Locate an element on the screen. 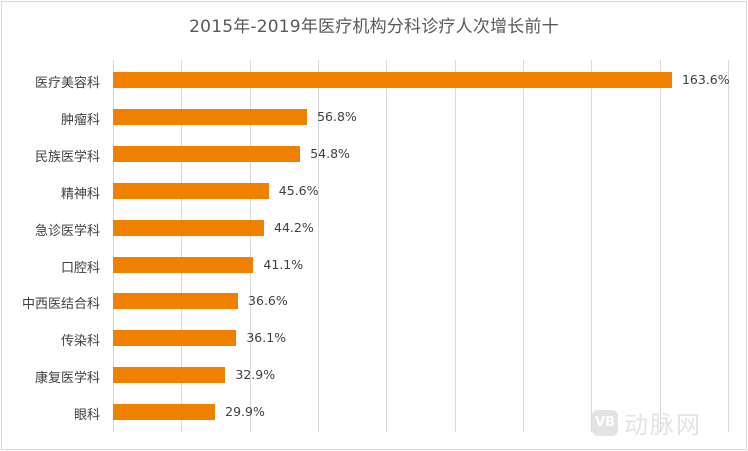  value-label: 29.9% is located at coordinates (245, 412).